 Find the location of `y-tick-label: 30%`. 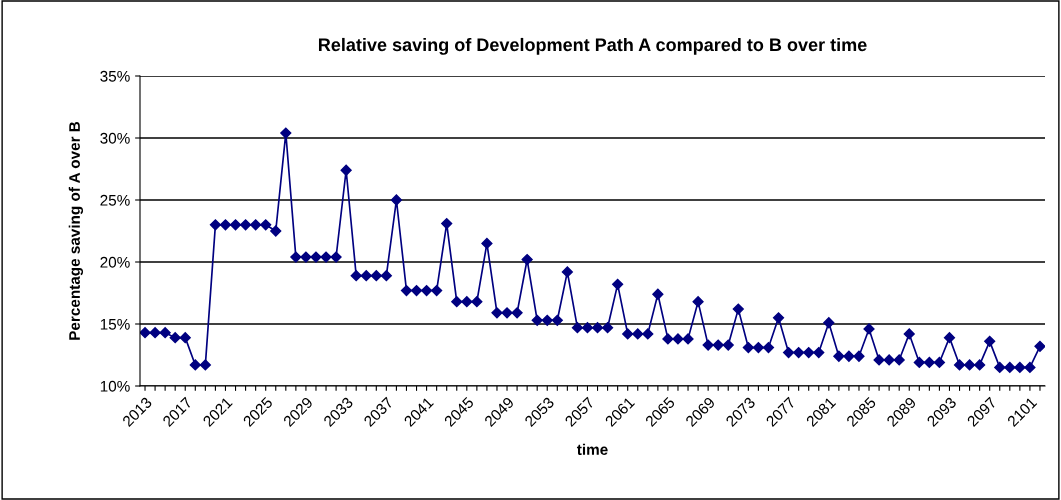

y-tick-label: 30% is located at coordinates (115, 138).